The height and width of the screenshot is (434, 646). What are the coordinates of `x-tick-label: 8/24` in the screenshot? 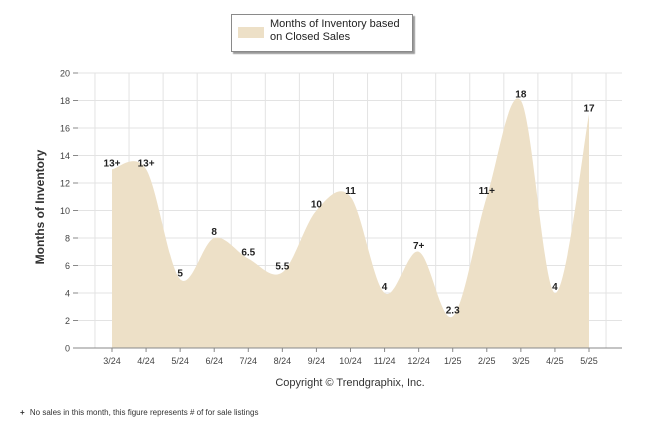 It's located at (283, 361).